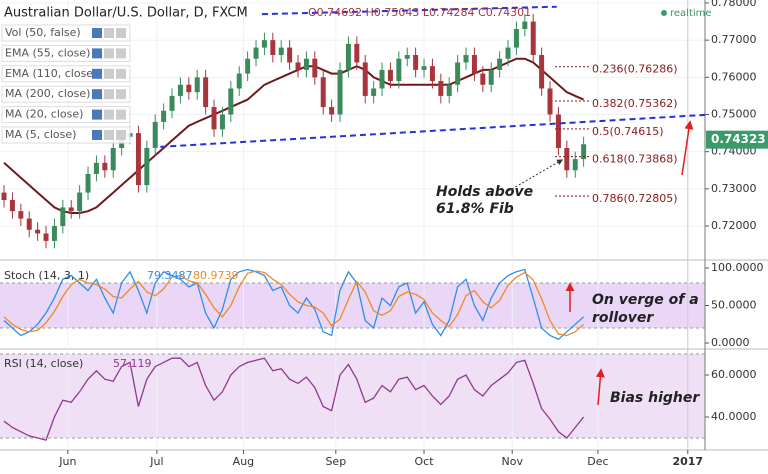 This screenshot has height=474, width=768. I want to click on y-tick-label: 0.77000, so click(734, 39).